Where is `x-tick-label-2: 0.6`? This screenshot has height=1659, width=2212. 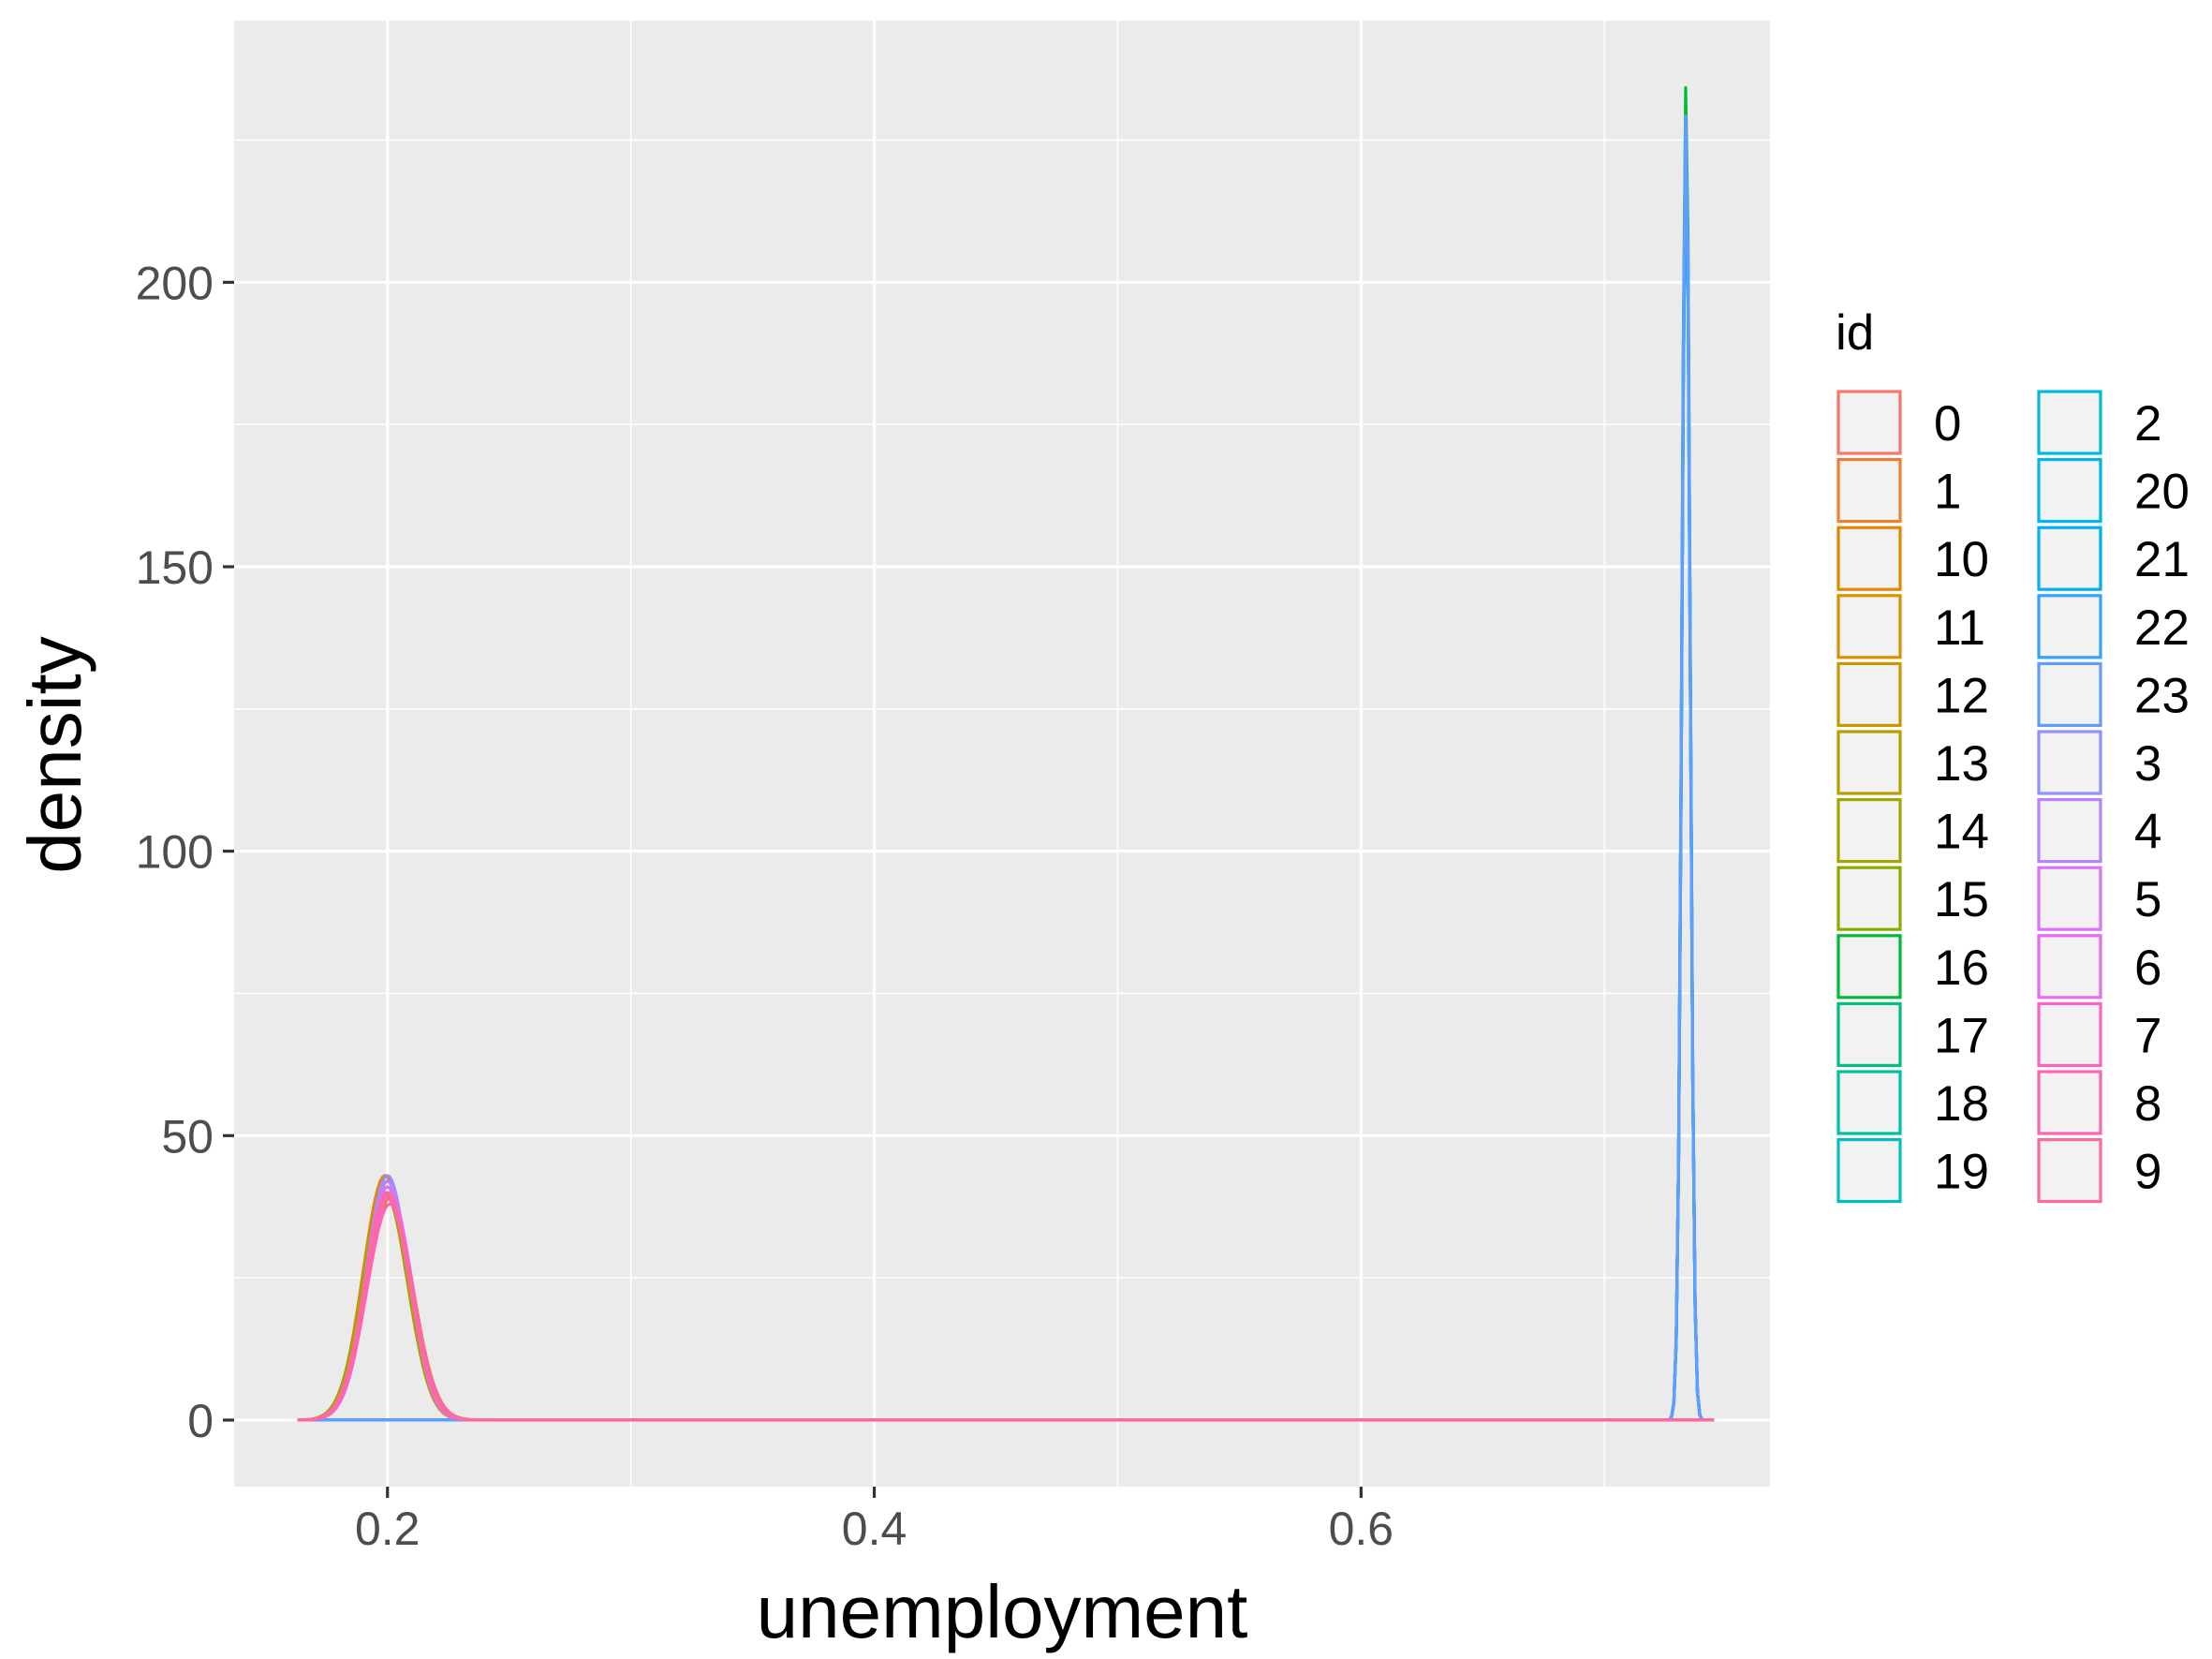 x-tick-label-2: 0.6 is located at coordinates (1361, 1529).